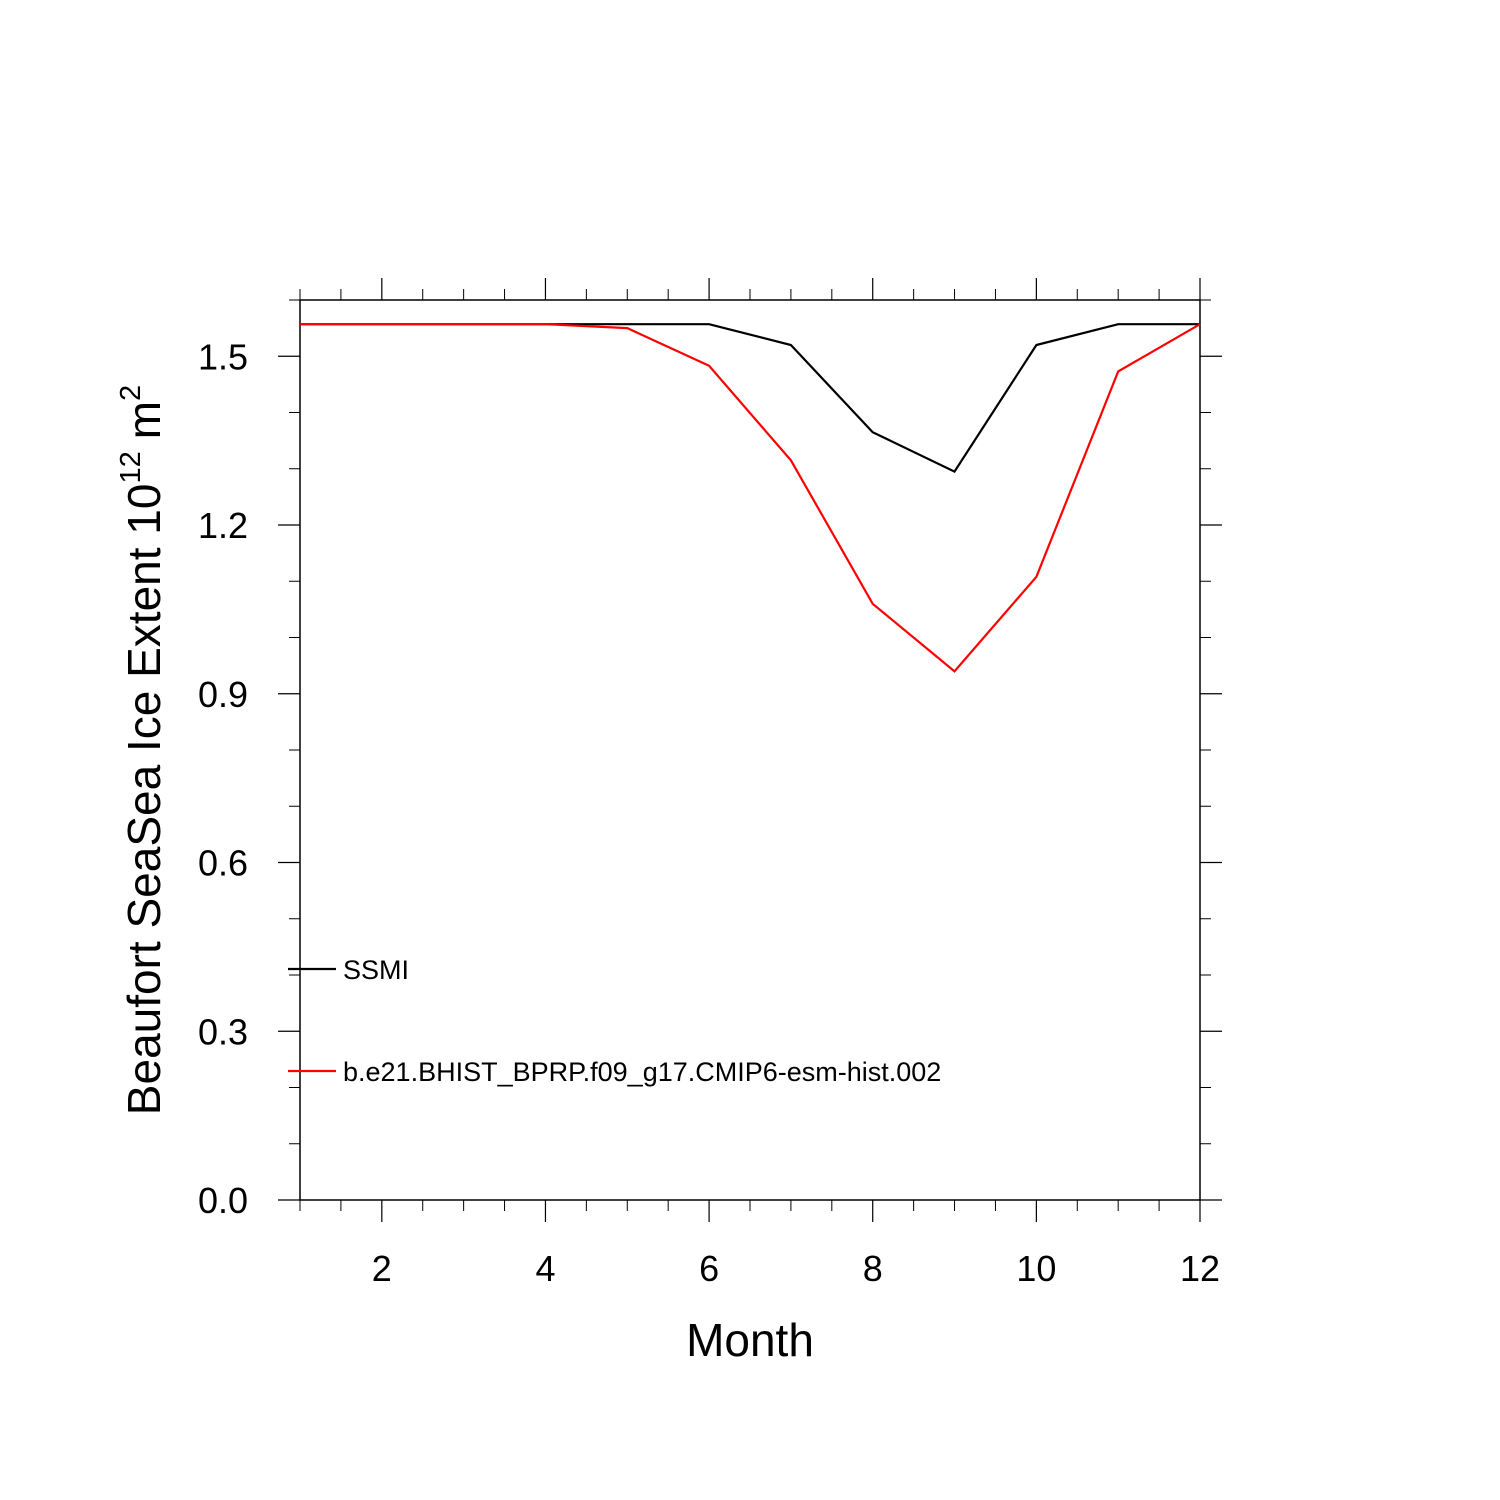 This screenshot has height=1500, width=1500. I want to click on y-axis-title-unit-exponent: 2, so click(131, 393).